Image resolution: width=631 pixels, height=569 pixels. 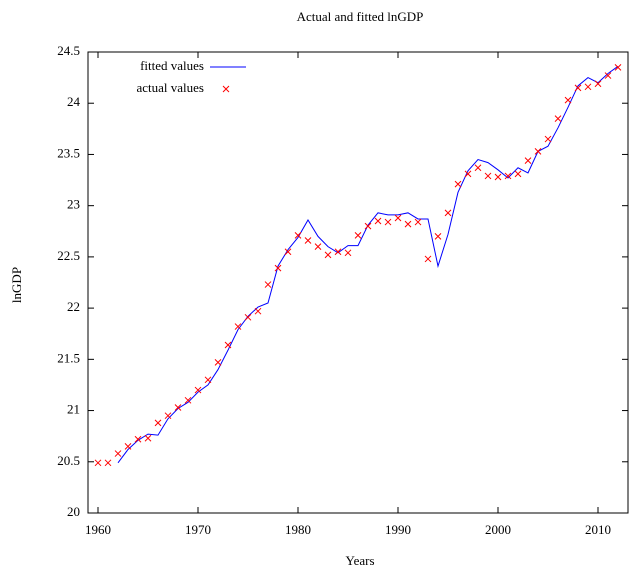 I want to click on y-axis-label: lnGDP, so click(x=16, y=285).